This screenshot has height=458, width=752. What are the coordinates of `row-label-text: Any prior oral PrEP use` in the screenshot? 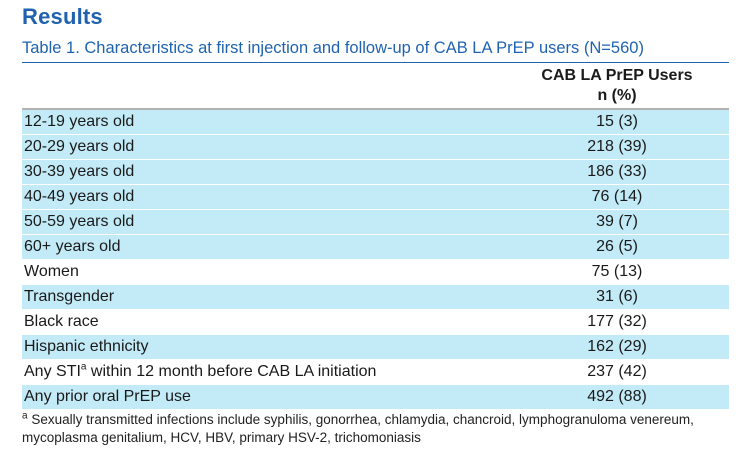 It's located at (107, 396).